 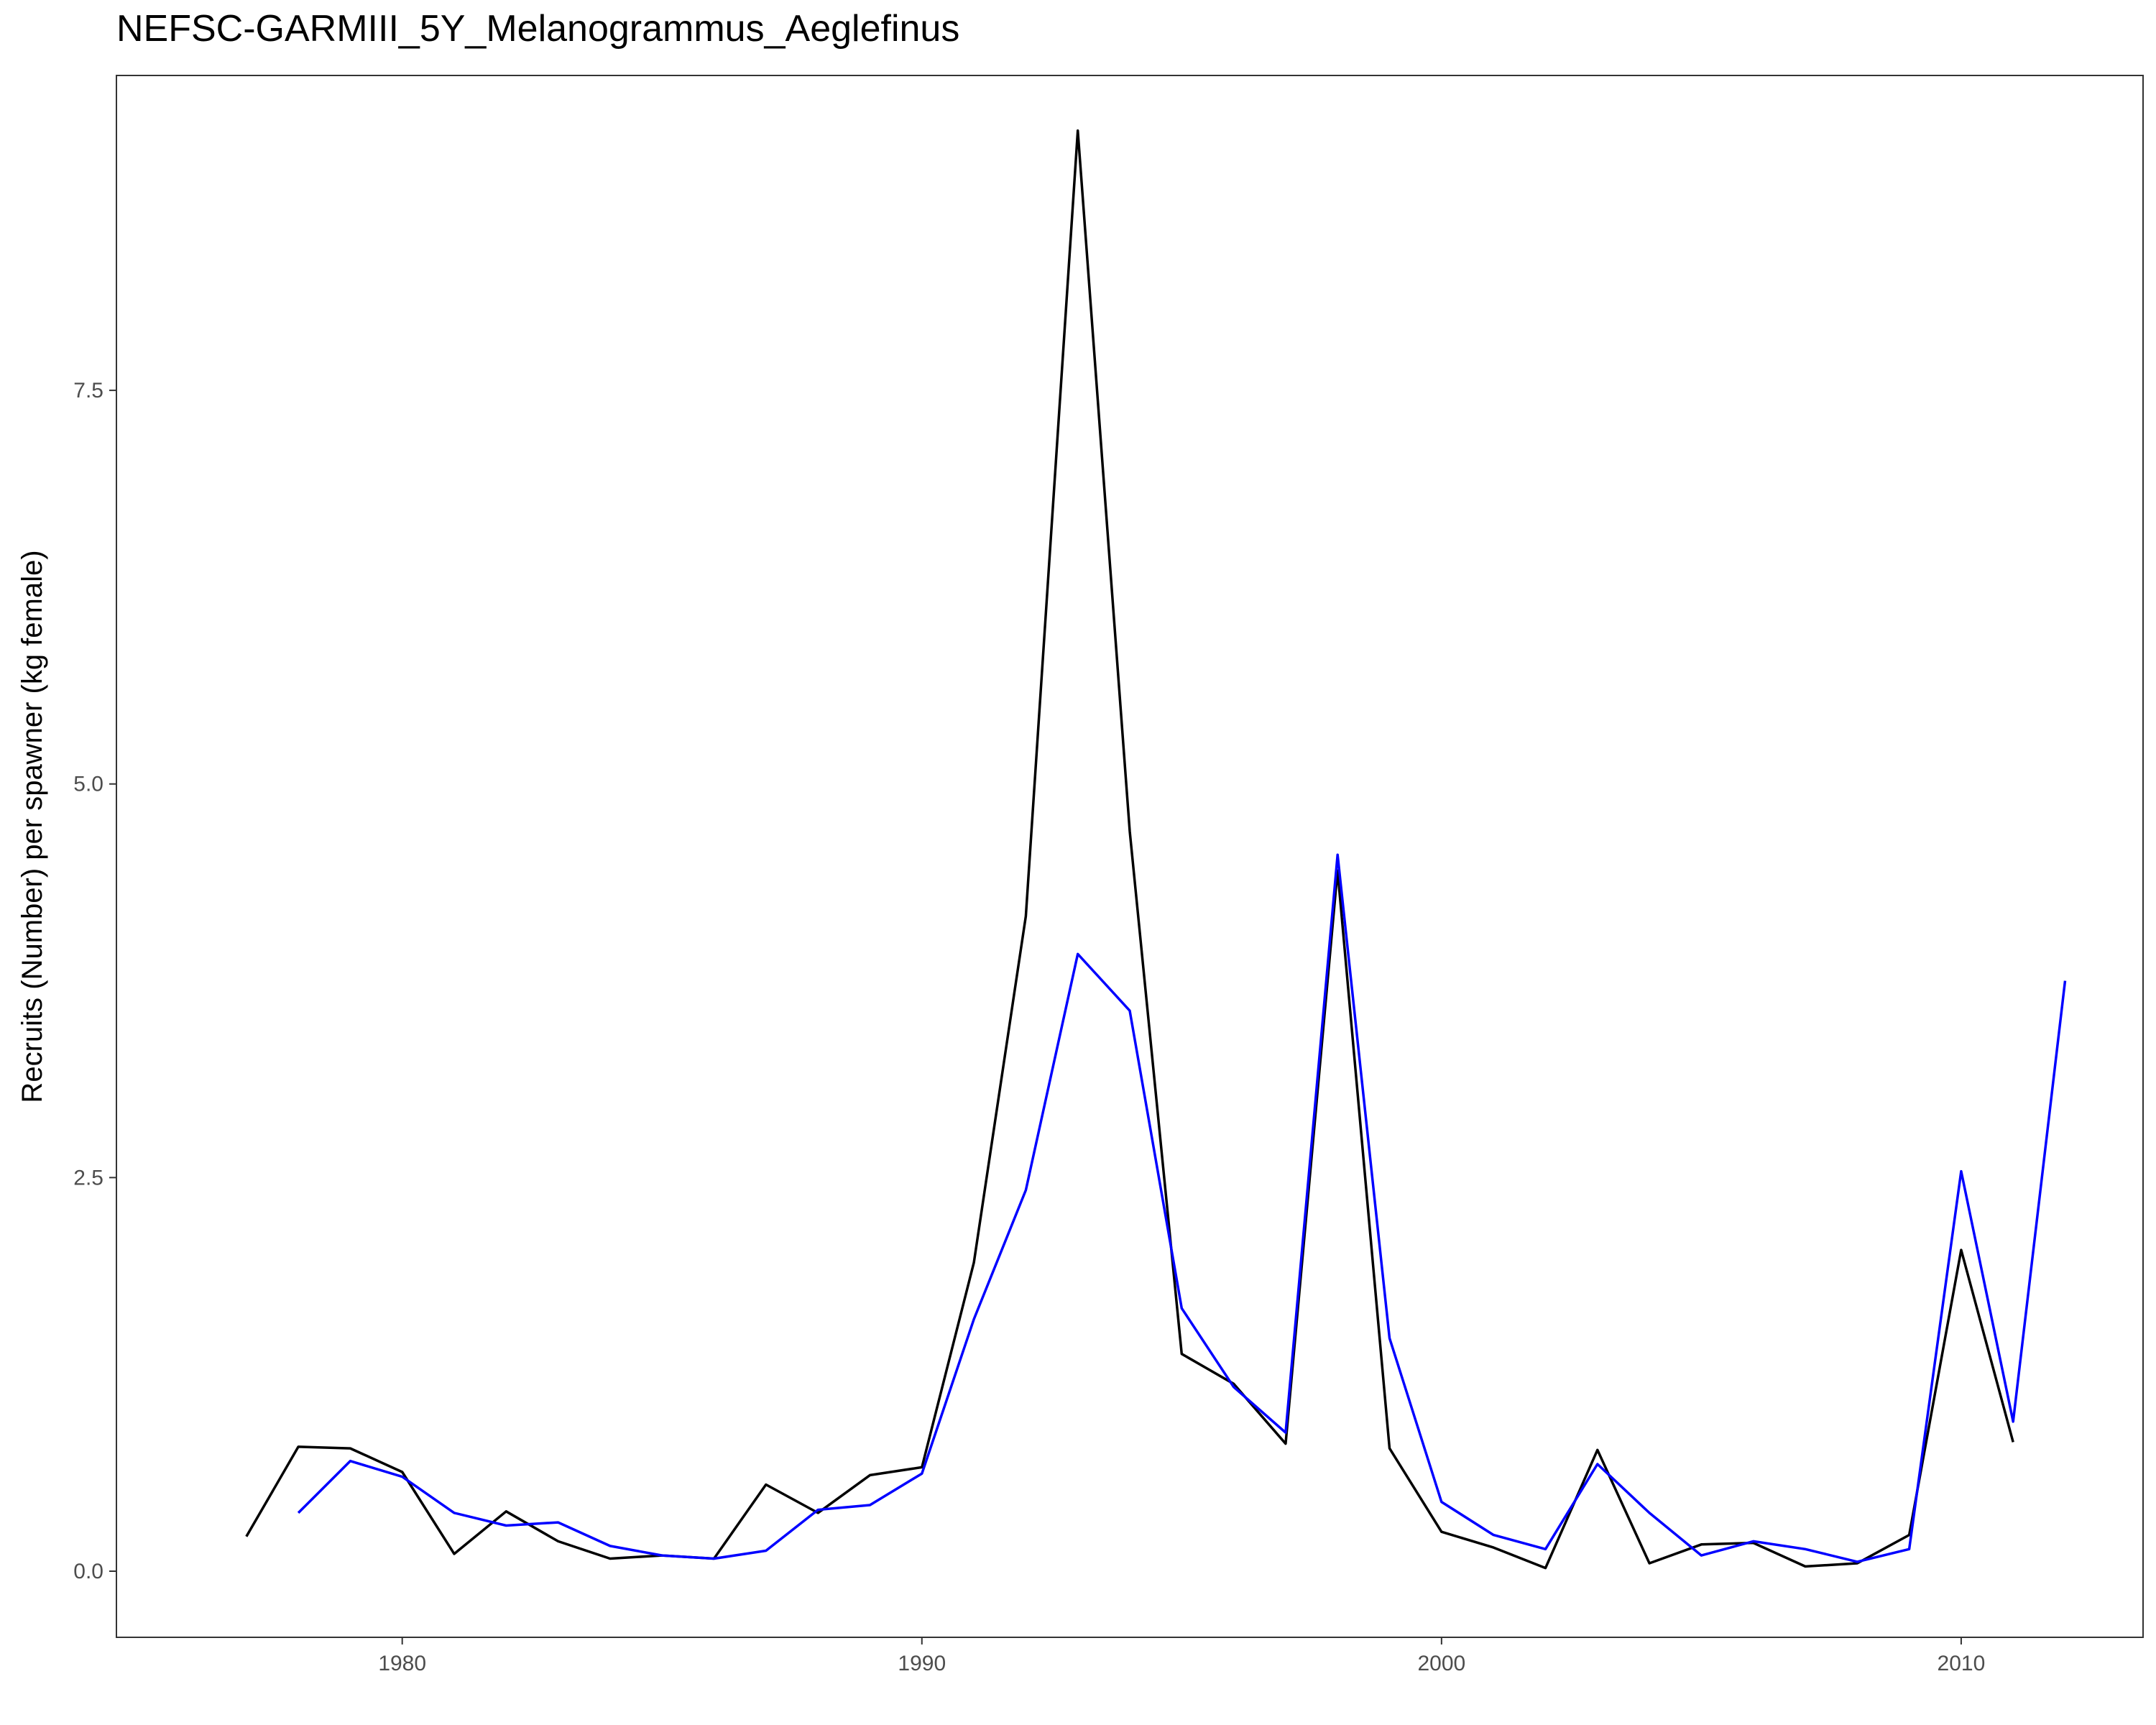 What do you see at coordinates (88, 1571) in the screenshot?
I see `y-tick-label: 0.0` at bounding box center [88, 1571].